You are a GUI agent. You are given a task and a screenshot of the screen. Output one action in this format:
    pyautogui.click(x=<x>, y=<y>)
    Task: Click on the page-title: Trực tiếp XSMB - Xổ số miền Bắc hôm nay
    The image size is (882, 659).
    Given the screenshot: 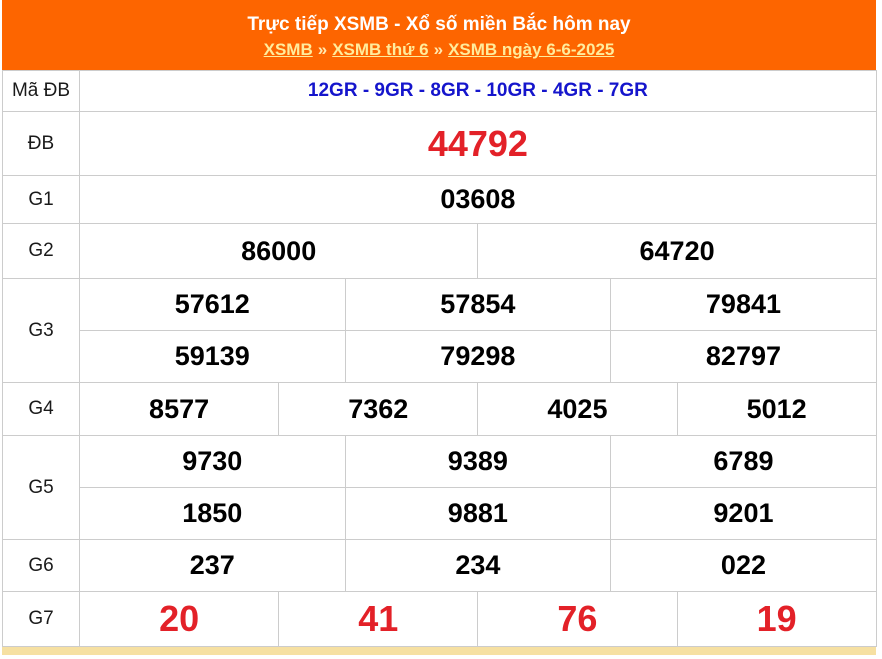 What is the action you would take?
    pyautogui.click(x=439, y=24)
    